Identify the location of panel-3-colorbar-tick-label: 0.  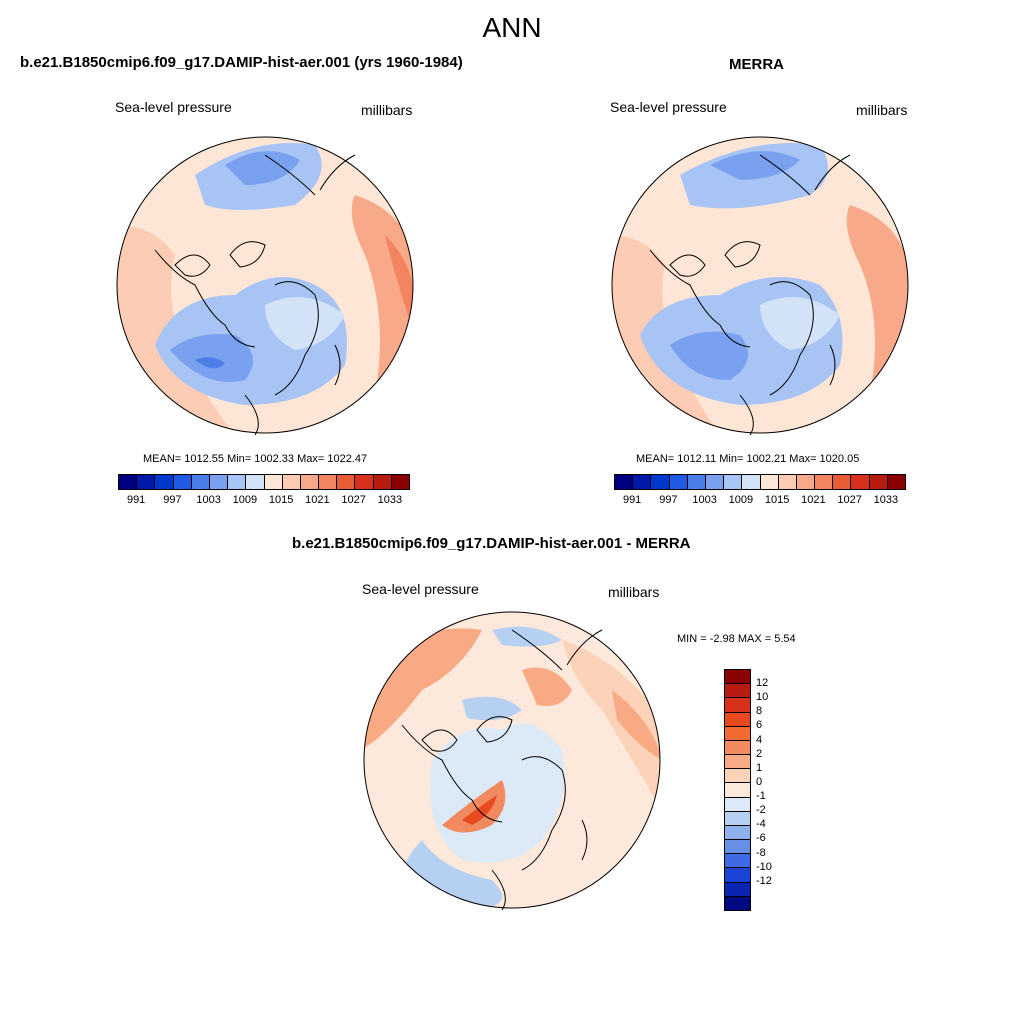
(759, 781).